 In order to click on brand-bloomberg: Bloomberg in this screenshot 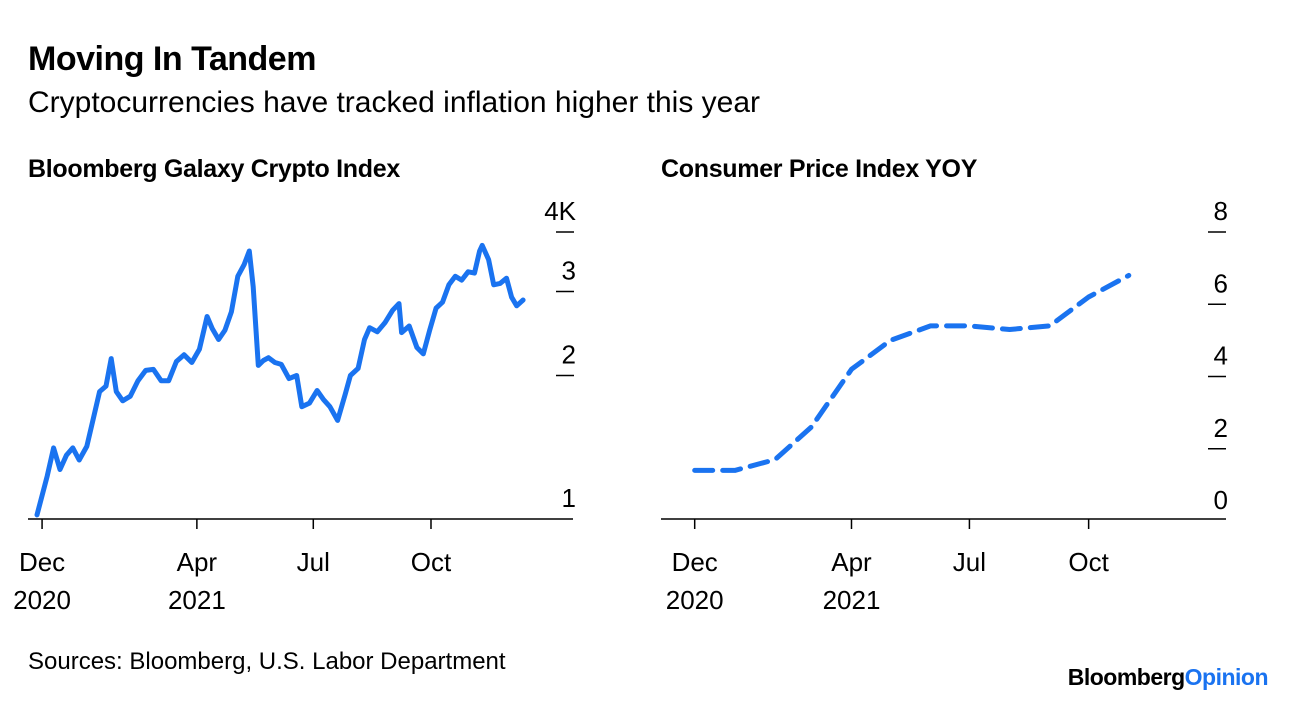, I will do `click(1126, 677)`.